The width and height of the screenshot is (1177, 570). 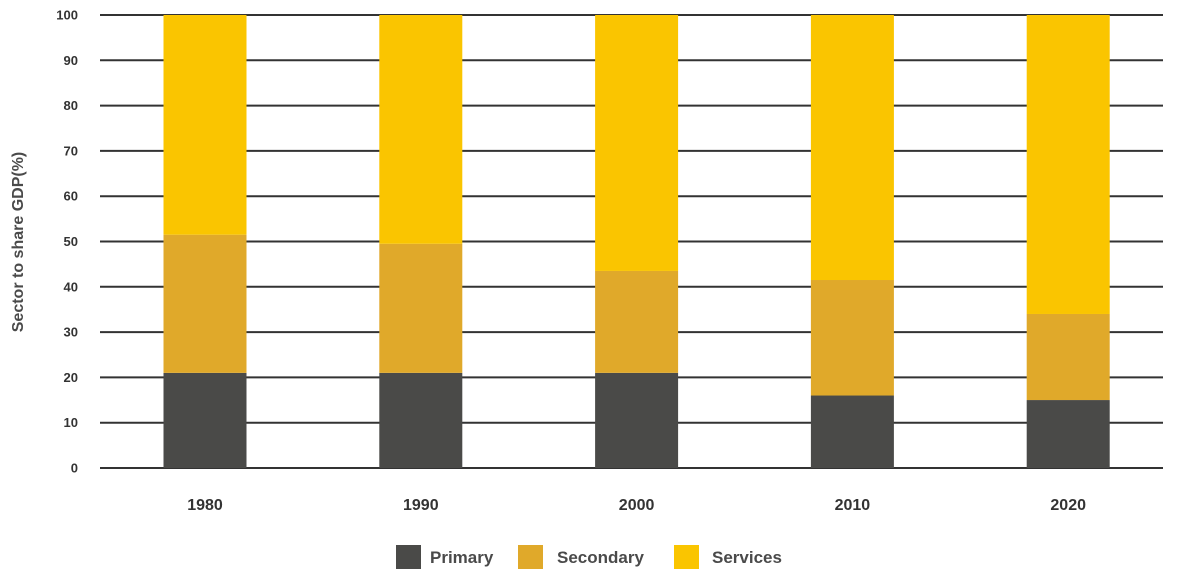 I want to click on legend: Primary Secondary Services, so click(x=589, y=557).